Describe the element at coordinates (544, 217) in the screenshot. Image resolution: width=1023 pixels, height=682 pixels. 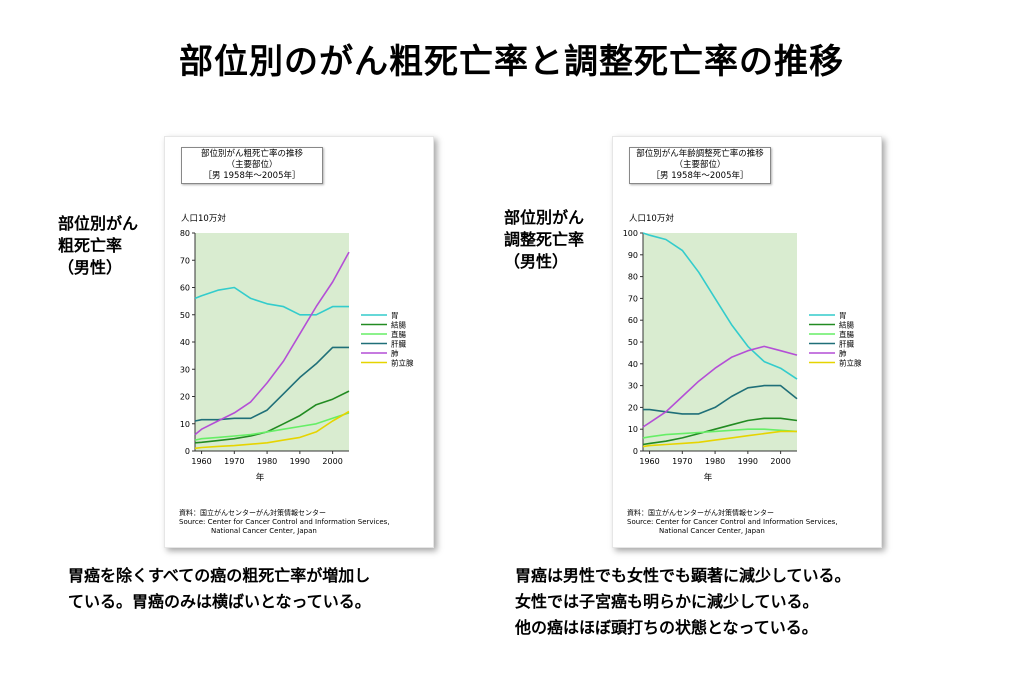
I see `right-side-label-line: 部位別がん` at that location.